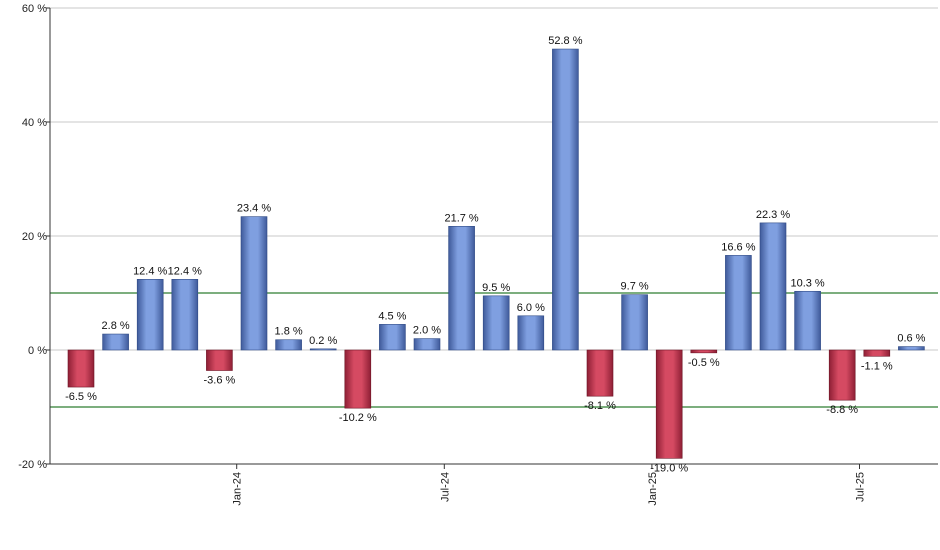  I want to click on data-label: 21.7 %, so click(461, 218).